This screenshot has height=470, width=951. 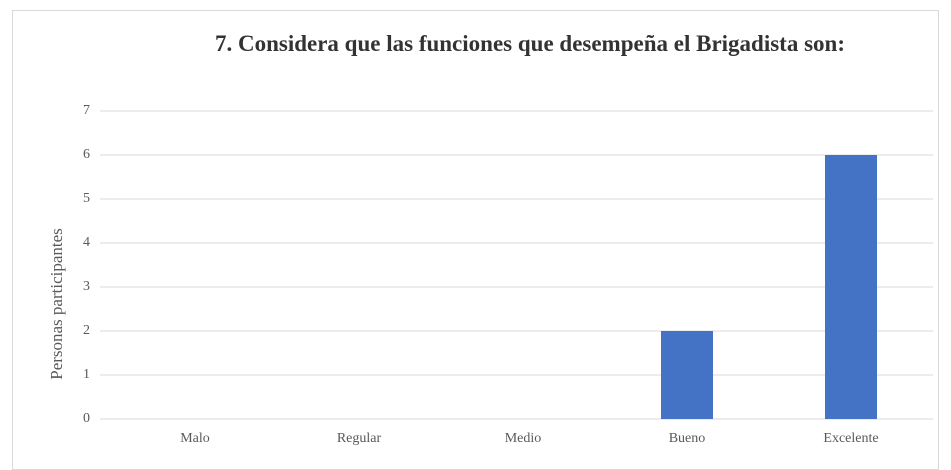 What do you see at coordinates (56, 304) in the screenshot?
I see `y-axis-label: Personas participantes` at bounding box center [56, 304].